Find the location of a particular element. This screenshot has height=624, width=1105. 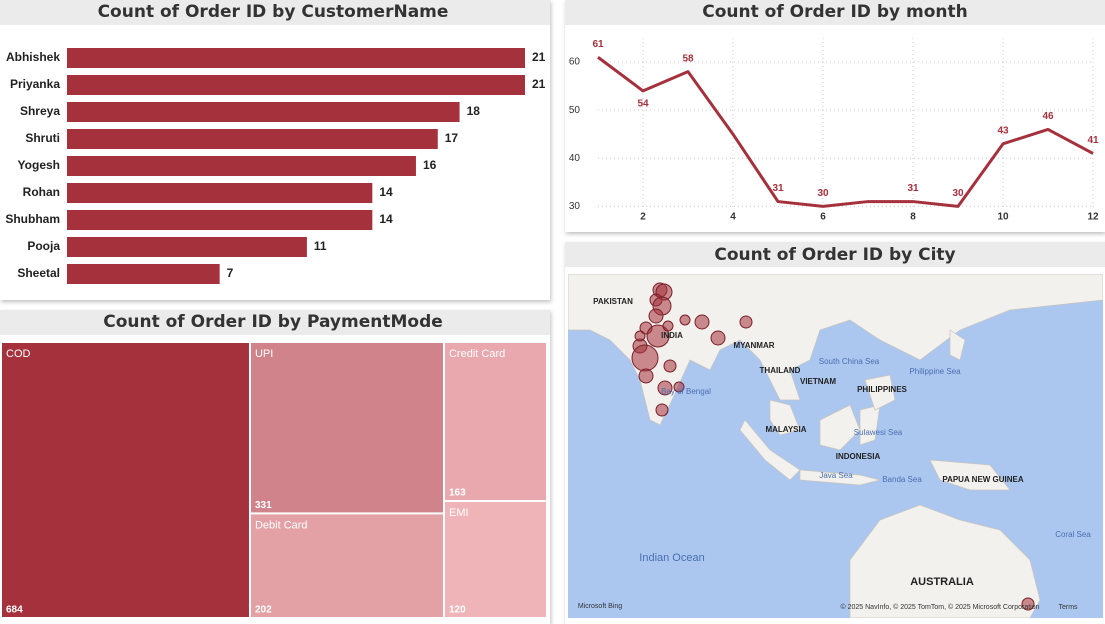

tile-label: Credit Card is located at coordinates (477, 354).